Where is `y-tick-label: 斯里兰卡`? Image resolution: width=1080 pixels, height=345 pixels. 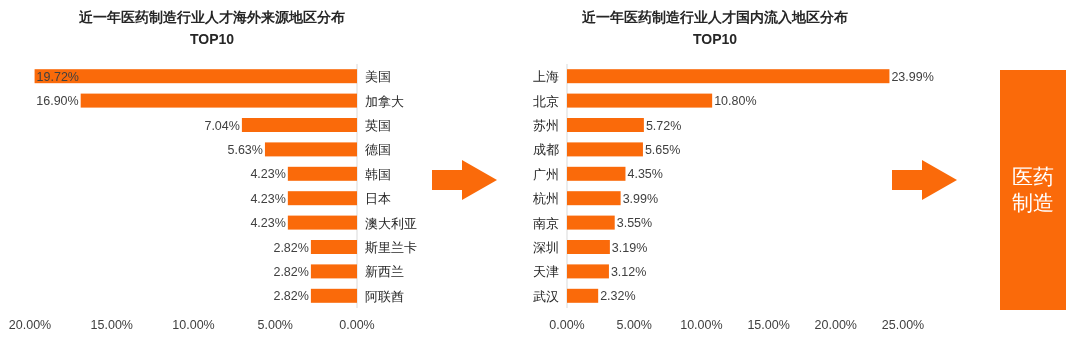 y-tick-label: 斯里兰卡 is located at coordinates (391, 247).